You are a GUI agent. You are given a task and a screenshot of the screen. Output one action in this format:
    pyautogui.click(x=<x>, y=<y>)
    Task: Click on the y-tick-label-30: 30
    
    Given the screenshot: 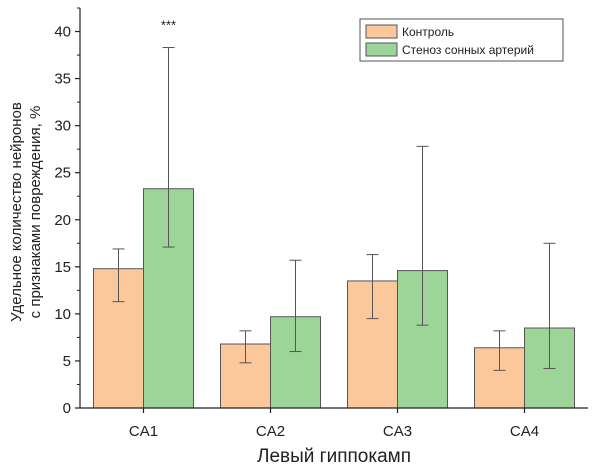 What is the action you would take?
    pyautogui.click(x=62, y=126)
    